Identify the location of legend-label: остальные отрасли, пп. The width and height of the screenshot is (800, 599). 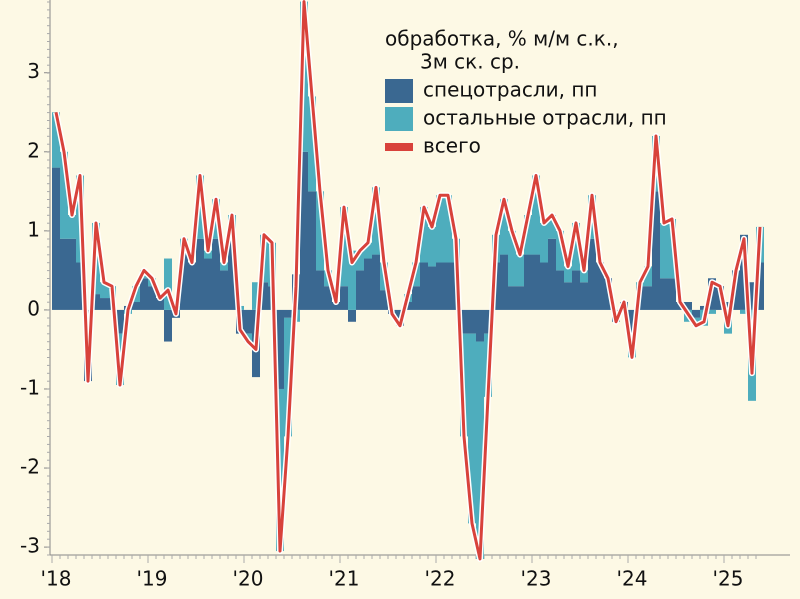
(545, 118).